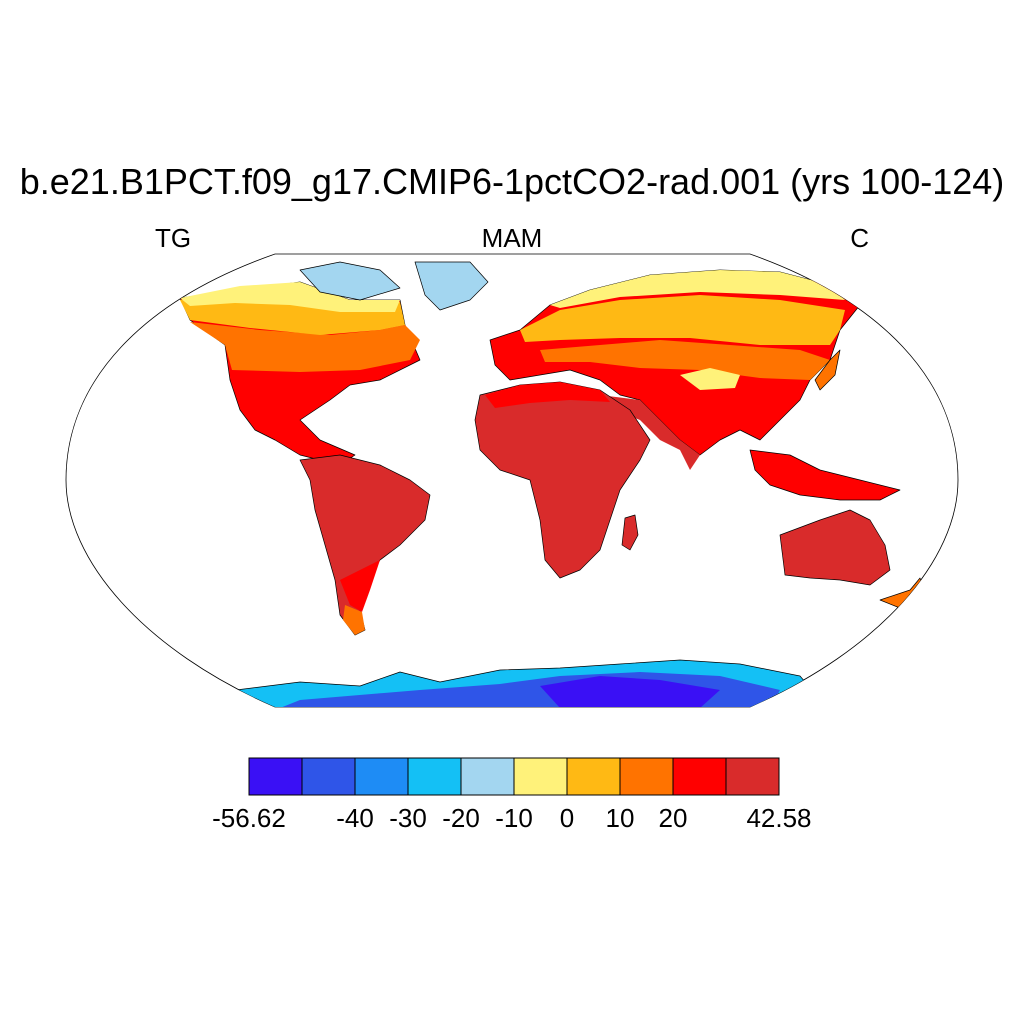 The width and height of the screenshot is (1024, 1024). I want to click on japan-shape, so click(827, 370).